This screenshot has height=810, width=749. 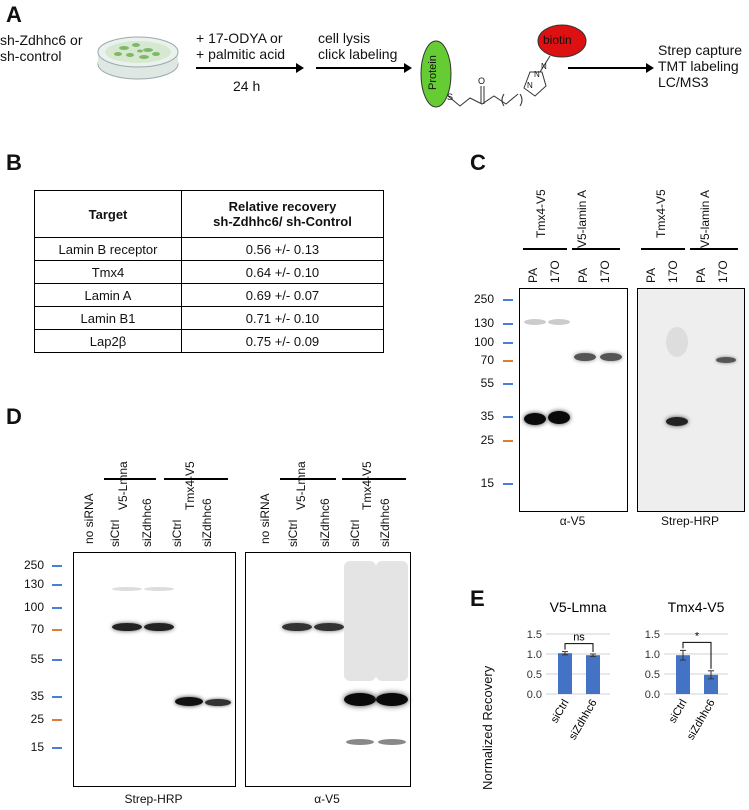 I want to click on table-row: Lamin B1 0.71 +/- 0.10, so click(x=209, y=318).